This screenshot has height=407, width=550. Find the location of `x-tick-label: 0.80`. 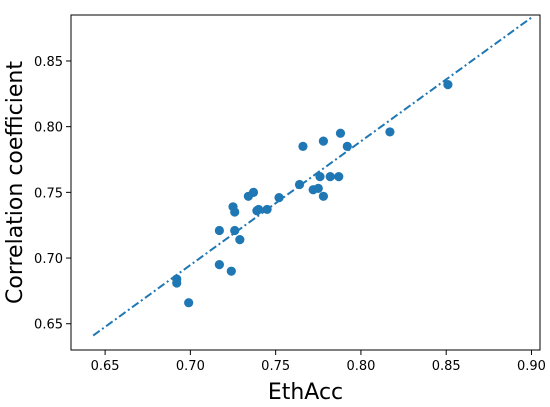

x-tick-label: 0.80 is located at coordinates (360, 366).